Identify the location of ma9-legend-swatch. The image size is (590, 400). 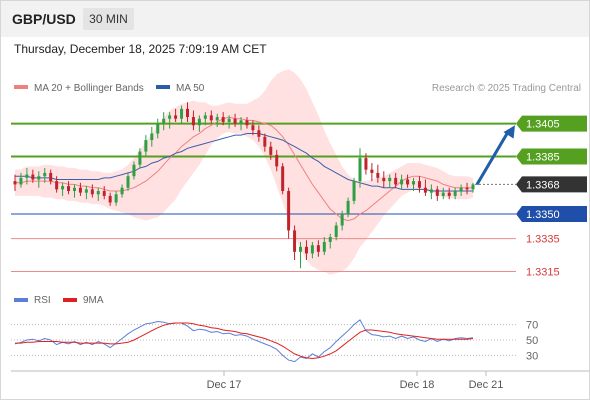
(70, 300).